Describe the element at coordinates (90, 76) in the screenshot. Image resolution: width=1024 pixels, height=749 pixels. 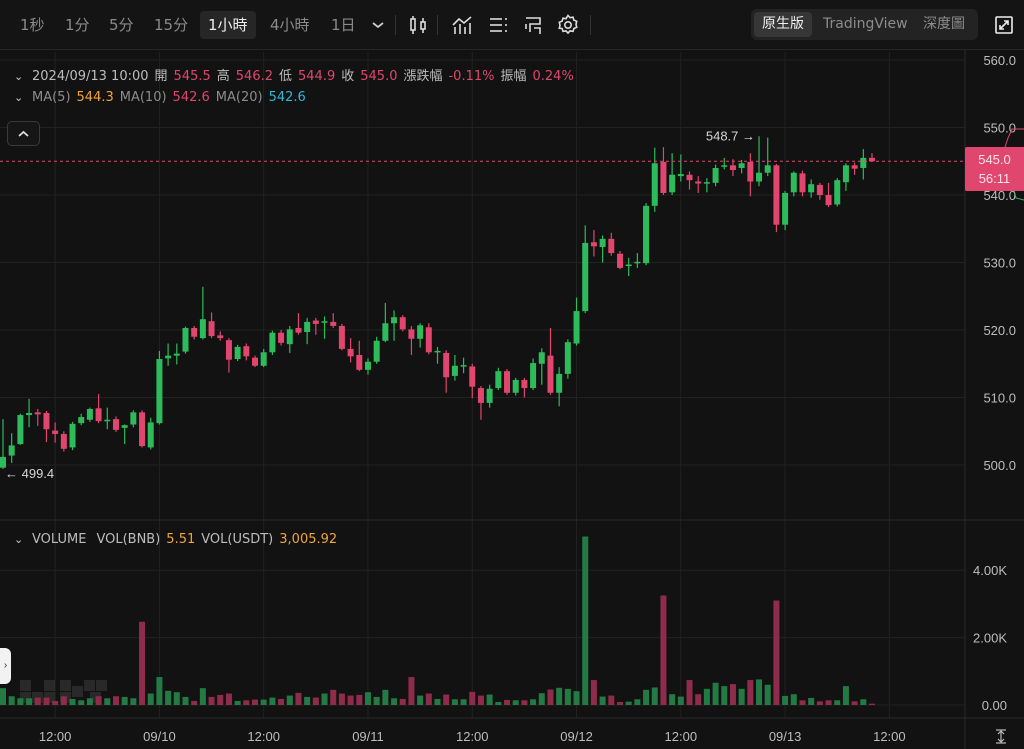
I see `legend-datetime: 2024/09/13 10:00` at that location.